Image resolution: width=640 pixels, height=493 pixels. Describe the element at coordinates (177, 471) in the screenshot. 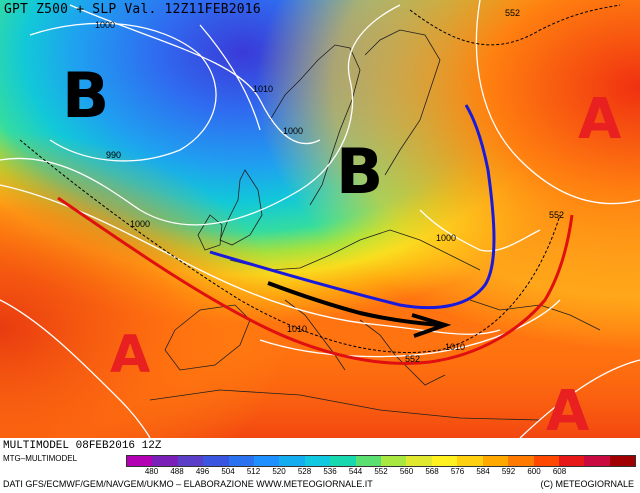

I see `color-scale-tick-label: 488` at that location.